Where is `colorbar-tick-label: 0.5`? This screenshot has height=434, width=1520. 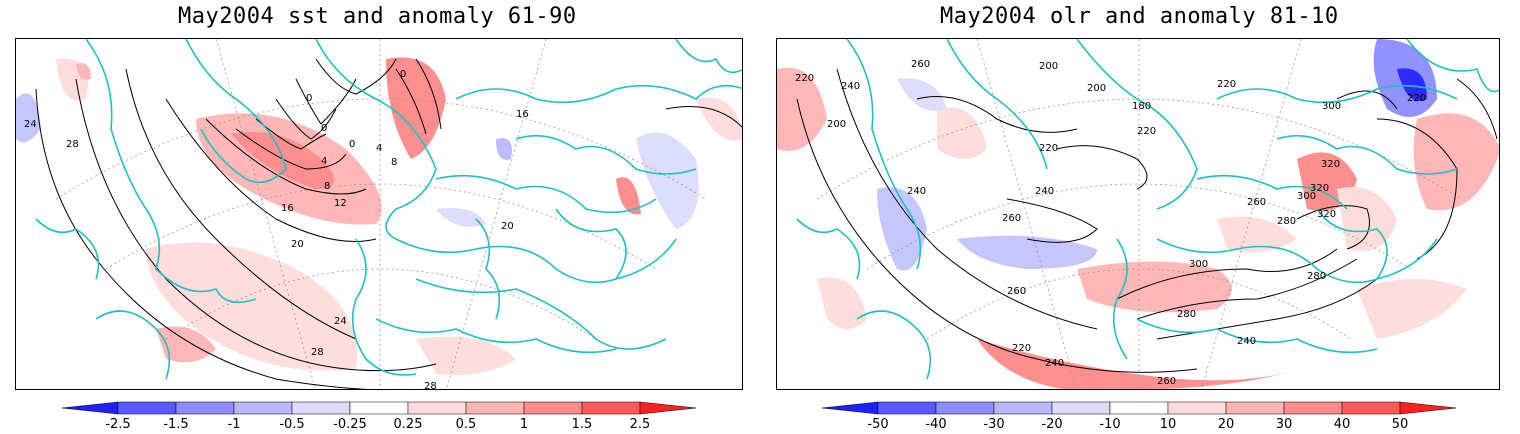
colorbar-tick-label: 0.5 is located at coordinates (466, 423).